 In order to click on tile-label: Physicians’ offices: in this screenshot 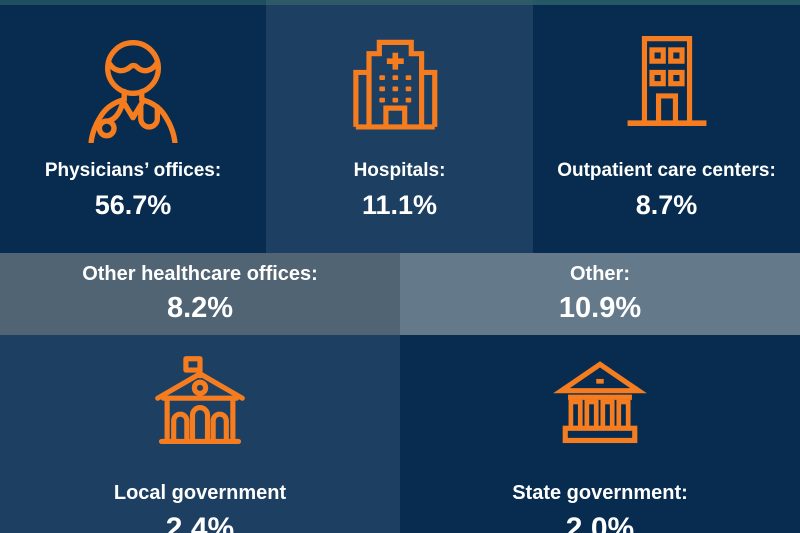, I will do `click(133, 170)`.